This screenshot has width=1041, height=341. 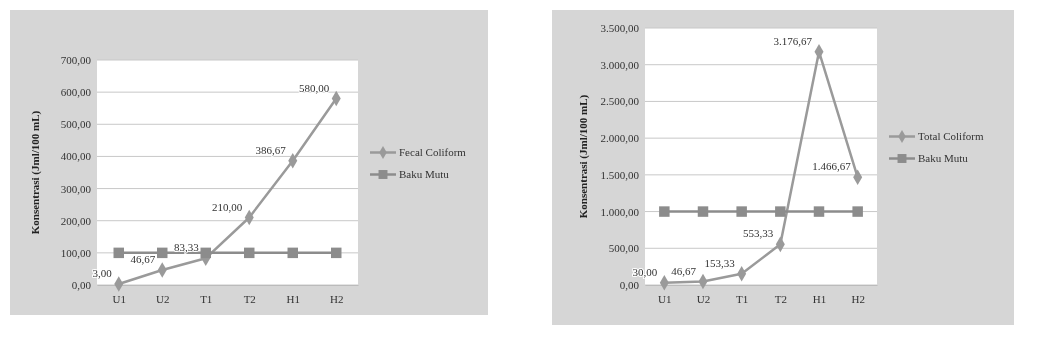 I want to click on y-tick-label: 3.000,00, so click(x=620, y=64).